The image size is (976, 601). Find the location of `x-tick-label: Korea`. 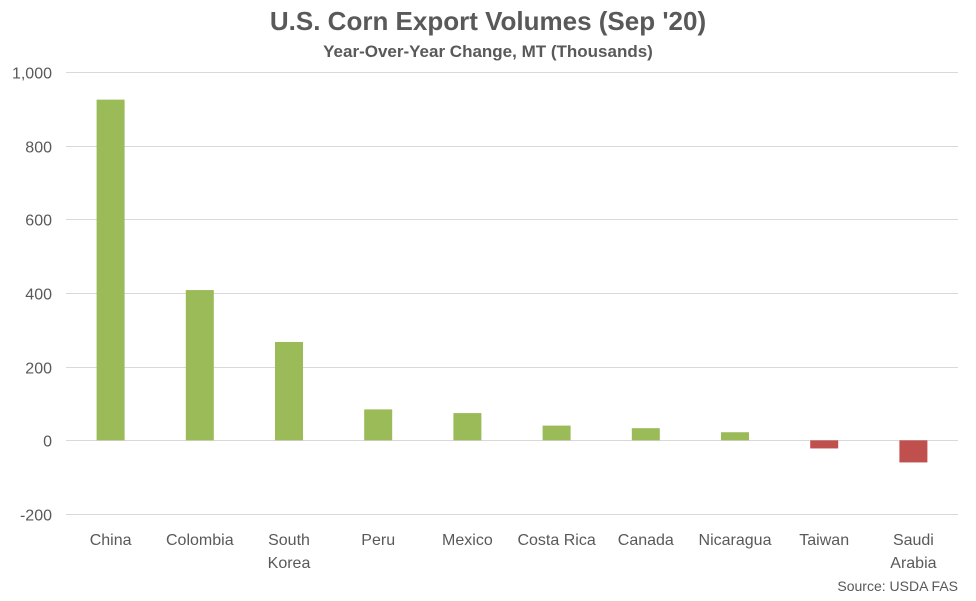

x-tick-label: Korea is located at coordinates (289, 563).